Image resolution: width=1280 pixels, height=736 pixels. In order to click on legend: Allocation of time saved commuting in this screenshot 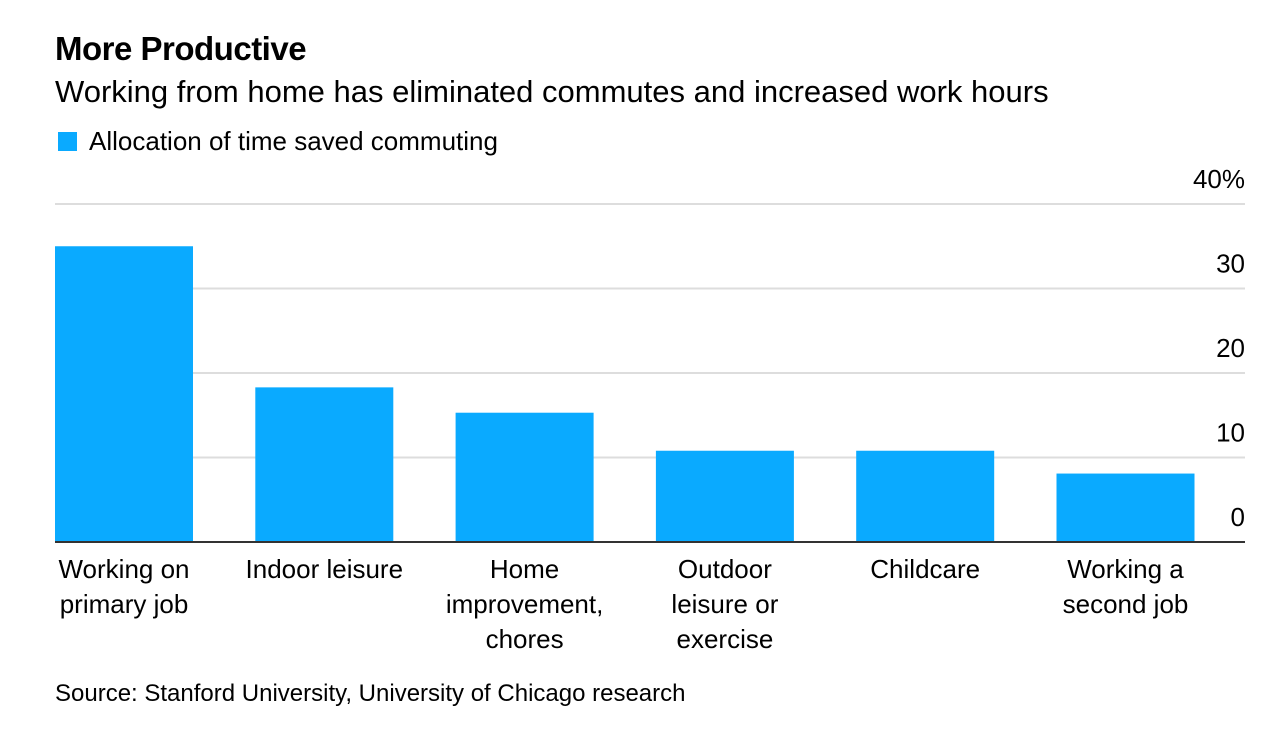, I will do `click(278, 141)`.